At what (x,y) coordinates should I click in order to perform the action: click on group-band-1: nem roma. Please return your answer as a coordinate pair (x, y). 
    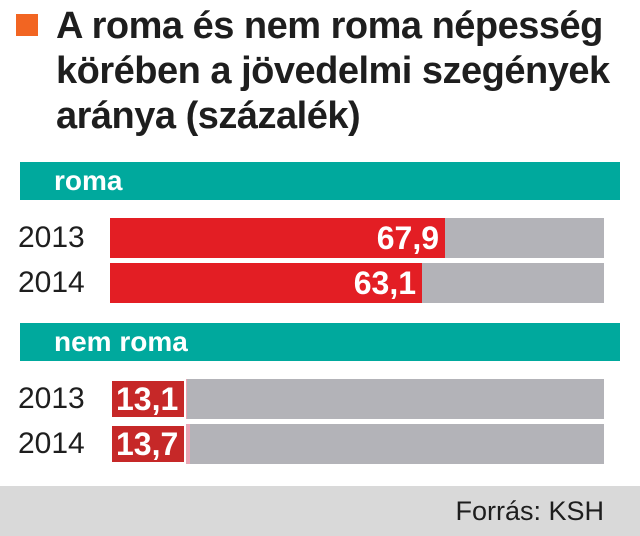
    Looking at the image, I should click on (320, 342).